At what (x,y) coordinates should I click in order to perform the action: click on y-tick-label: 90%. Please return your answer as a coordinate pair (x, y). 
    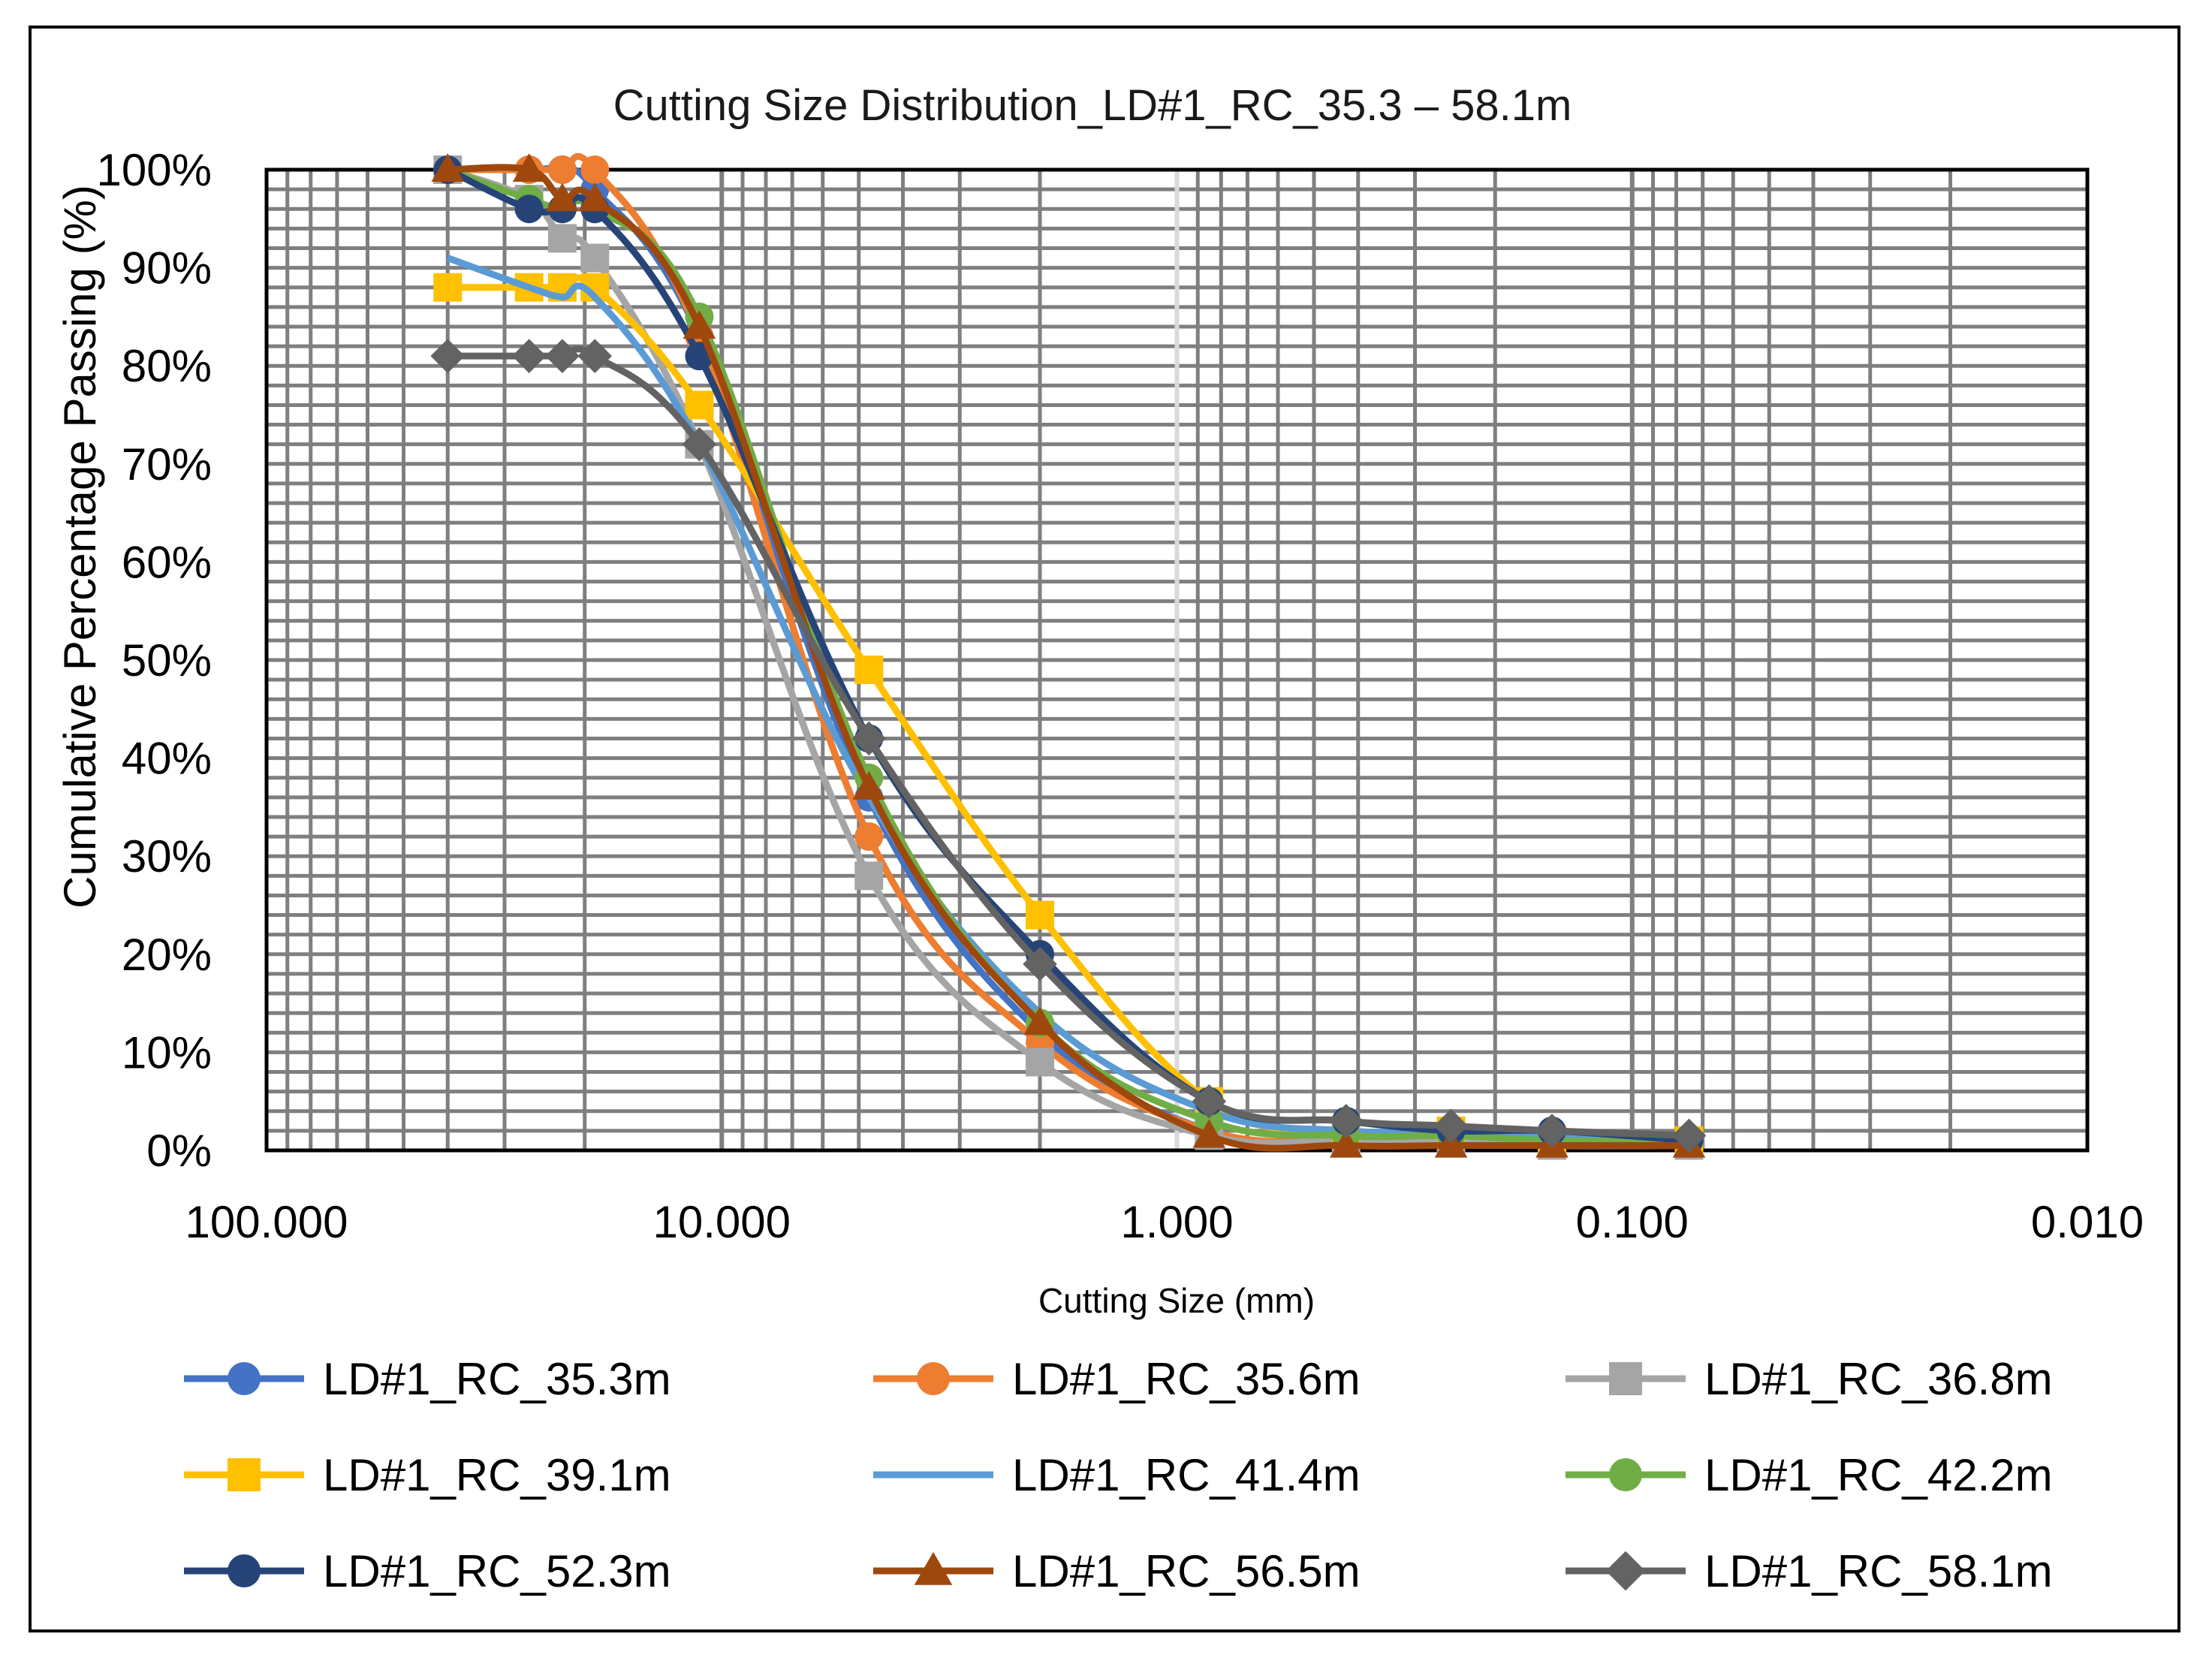
    Looking at the image, I should click on (167, 268).